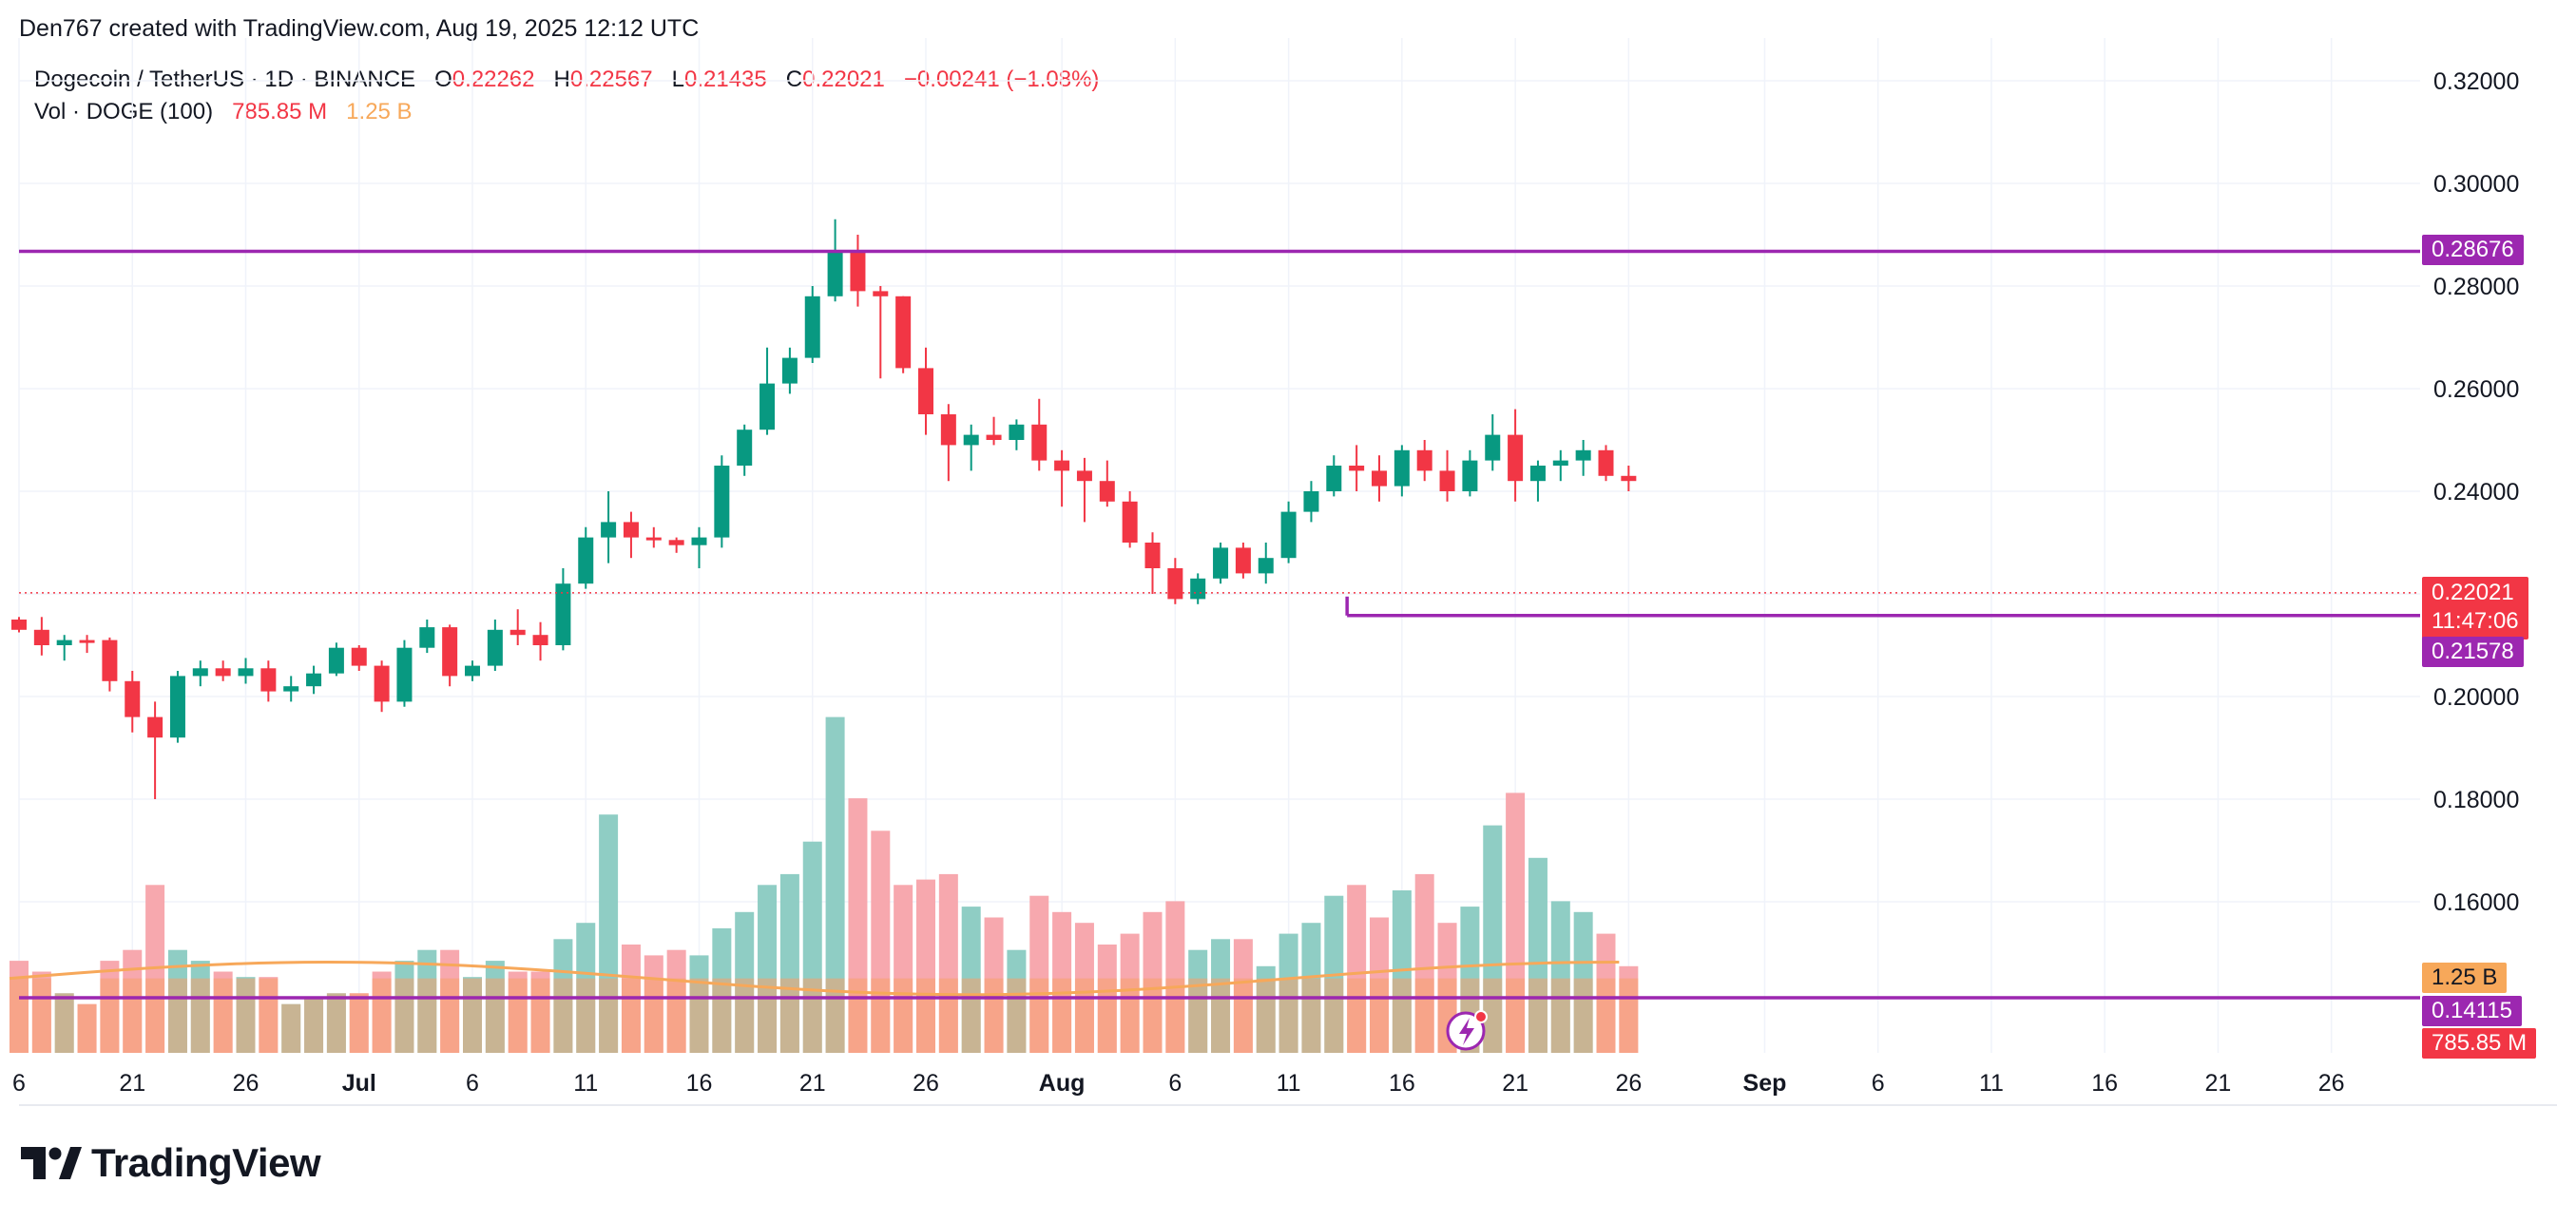 This screenshot has height=1222, width=2576. What do you see at coordinates (1002, 80) in the screenshot?
I see `change-value: −0.00241 (−1.08%)` at bounding box center [1002, 80].